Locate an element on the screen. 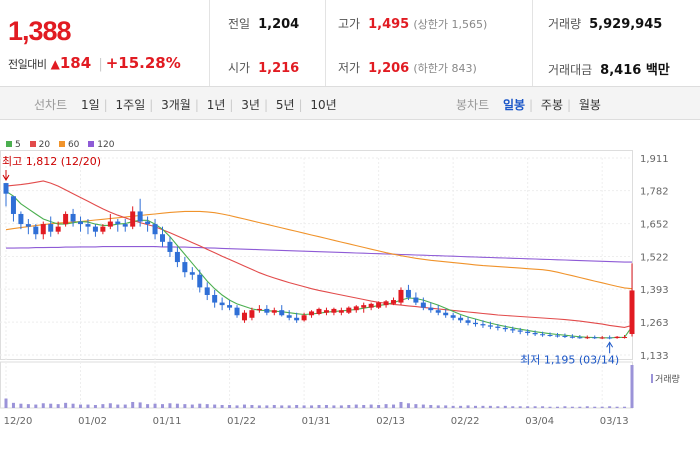  high-annotation: 최고 1,812 (12/20) is located at coordinates (51, 161).